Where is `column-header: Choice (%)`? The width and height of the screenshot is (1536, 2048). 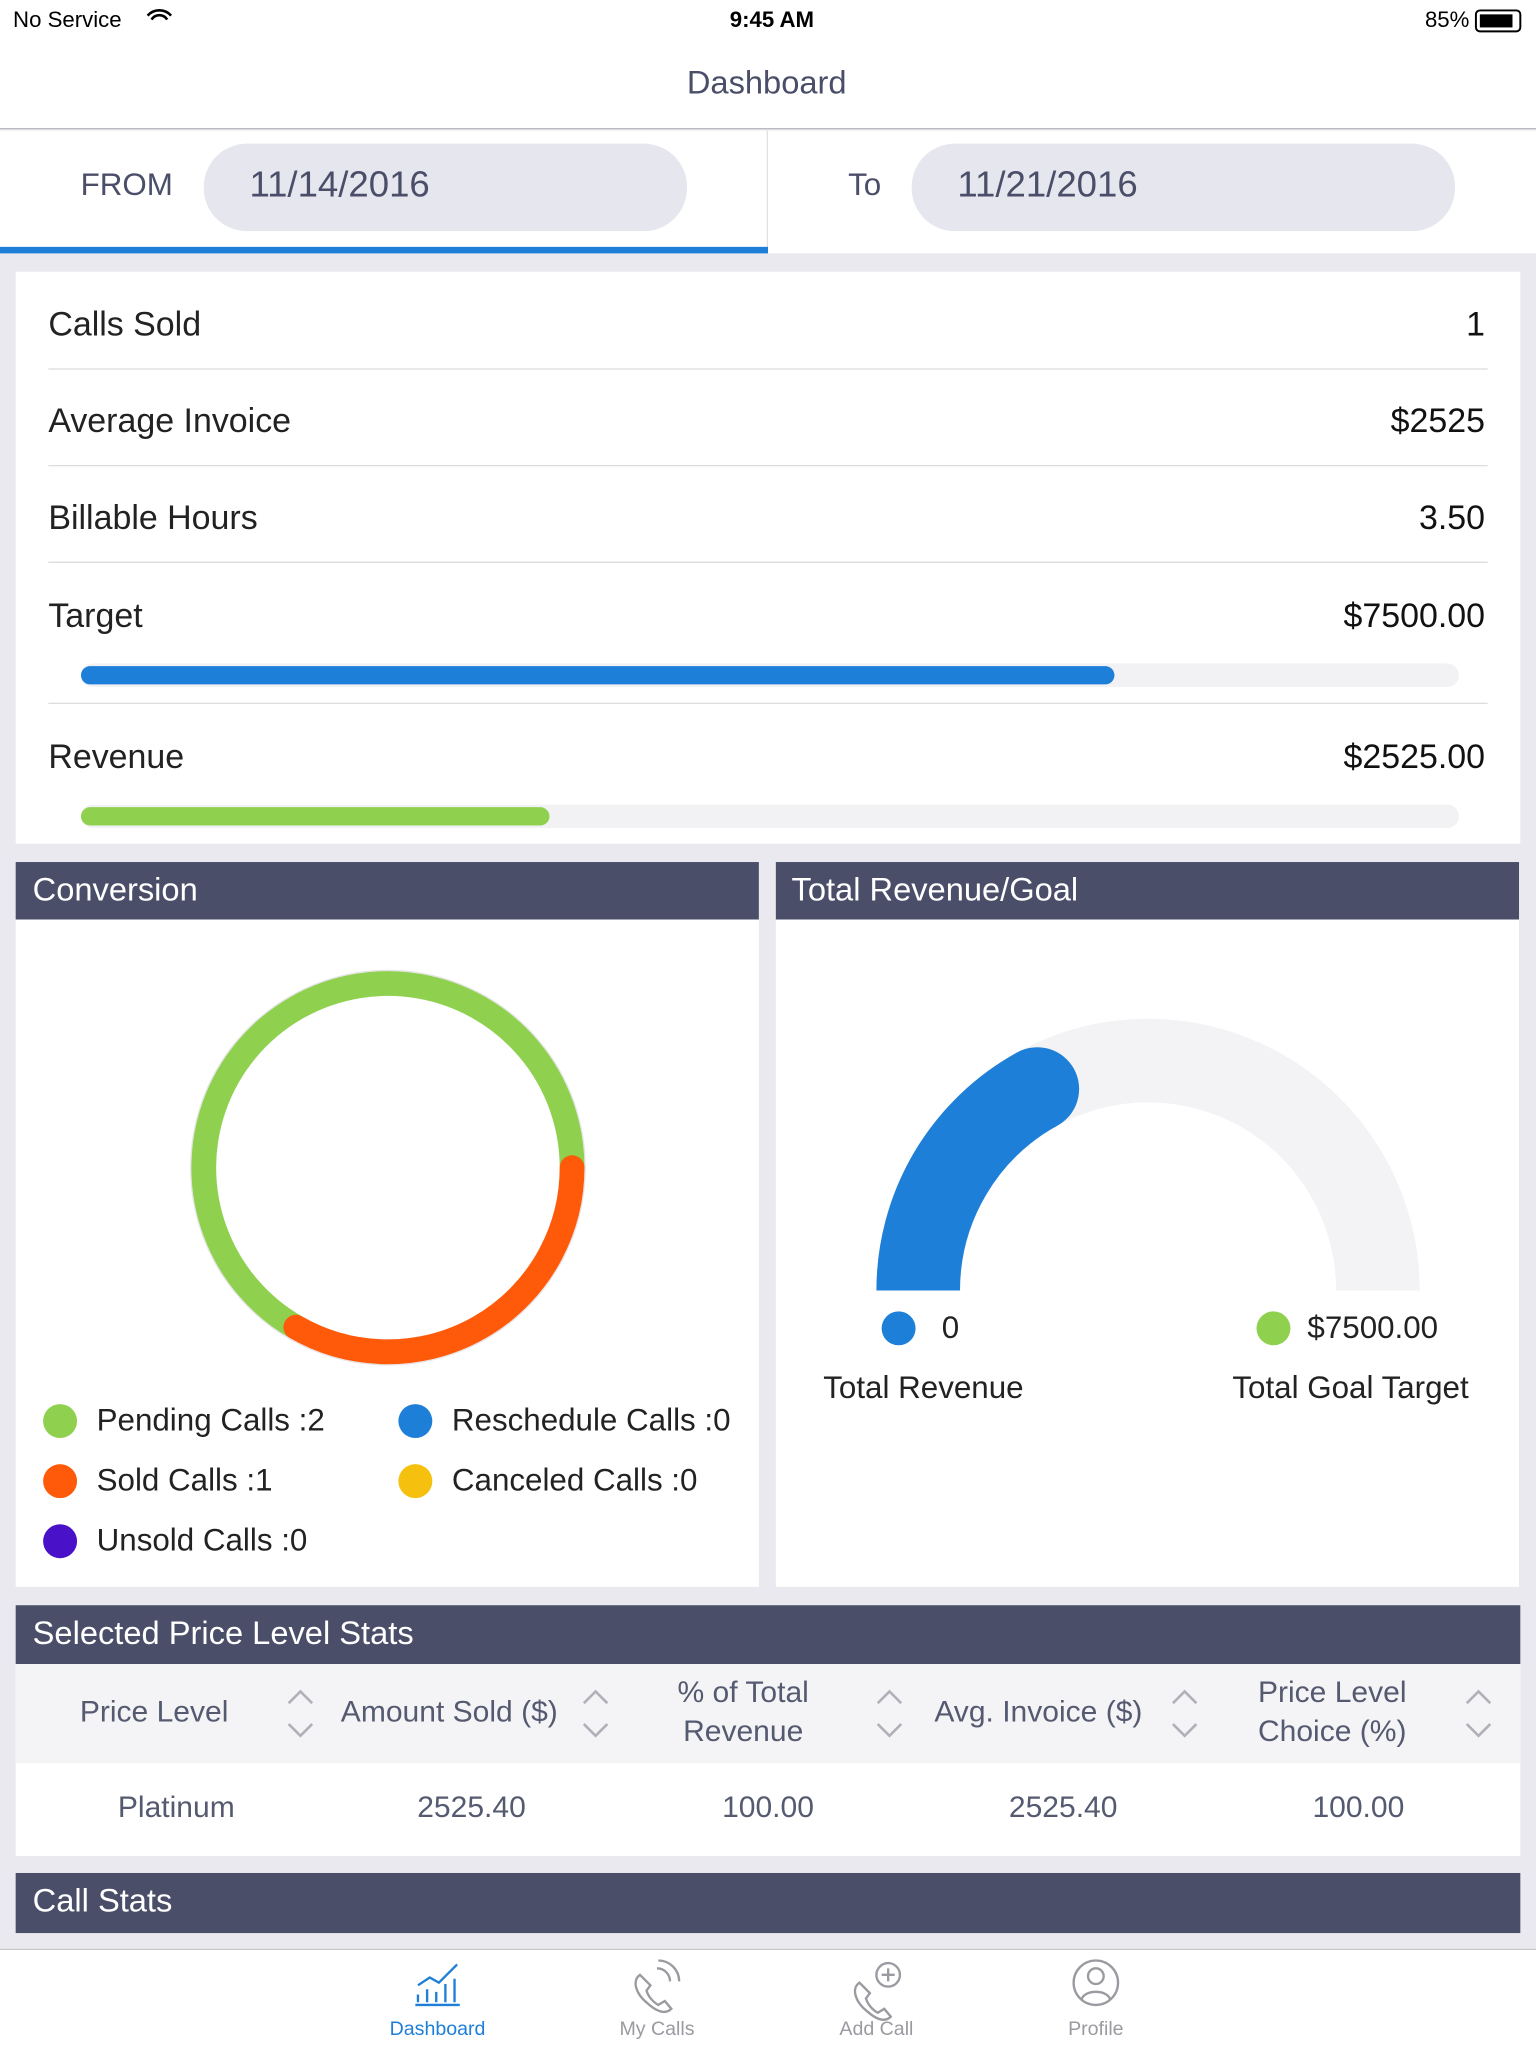
column-header: Choice (%) is located at coordinates (1332, 1731).